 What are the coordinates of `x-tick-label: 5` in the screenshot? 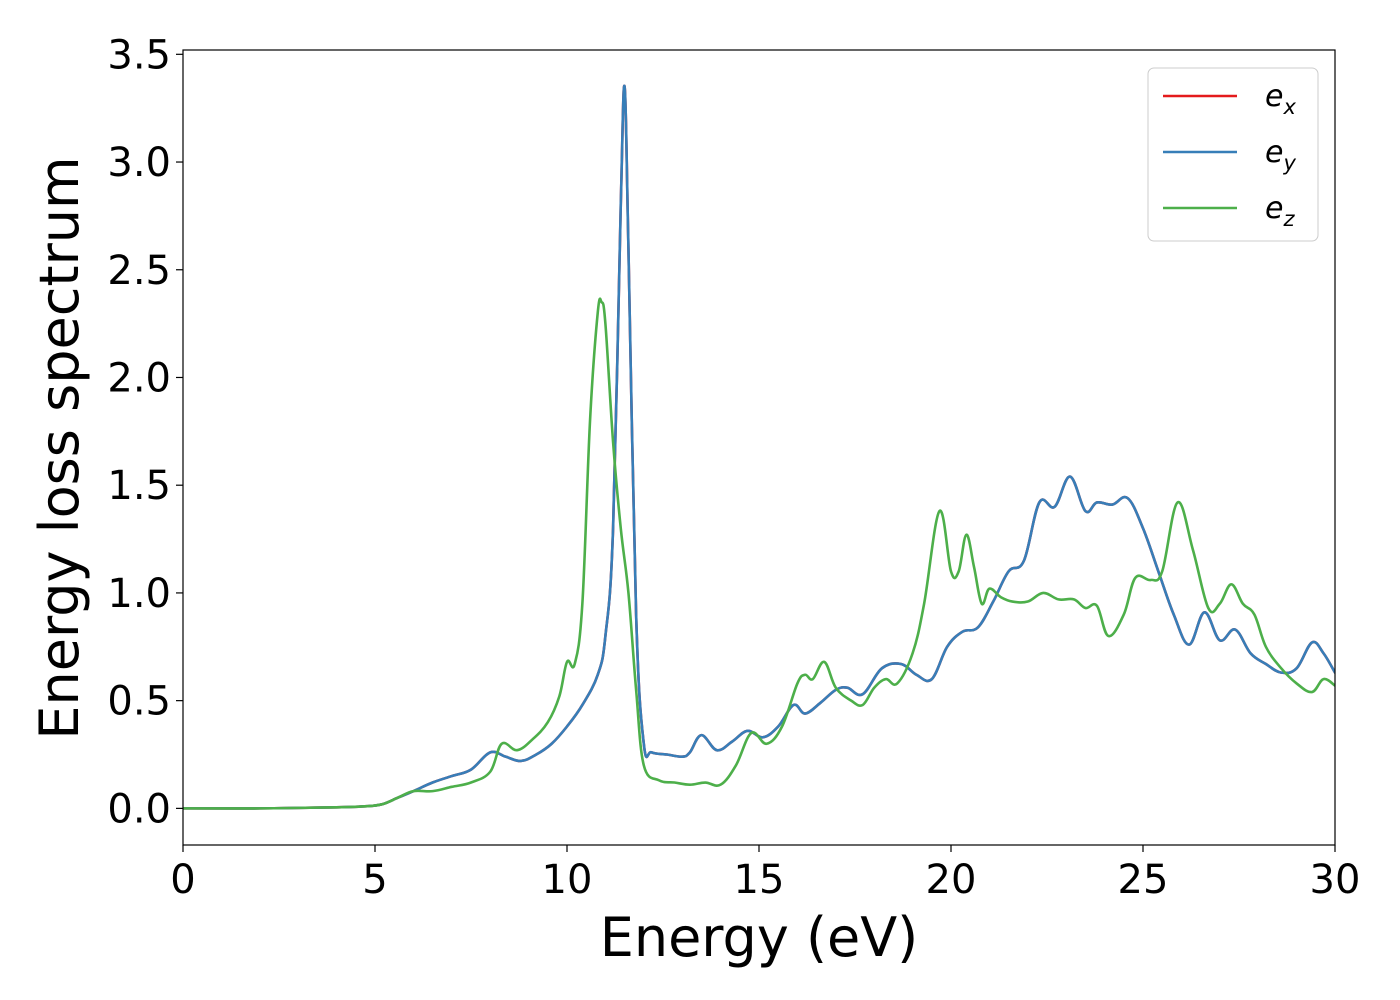 It's located at (374, 880).